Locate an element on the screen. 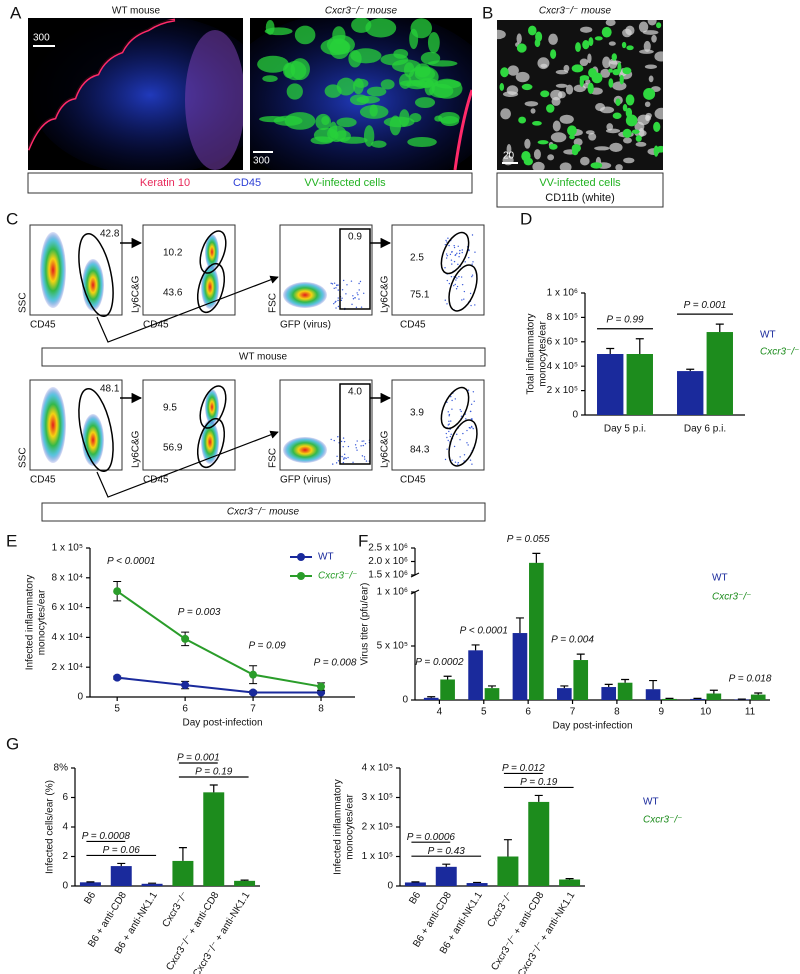 The height and width of the screenshot is (974, 800). y-tick-label: 1 x 10⁵ is located at coordinates (377, 856).